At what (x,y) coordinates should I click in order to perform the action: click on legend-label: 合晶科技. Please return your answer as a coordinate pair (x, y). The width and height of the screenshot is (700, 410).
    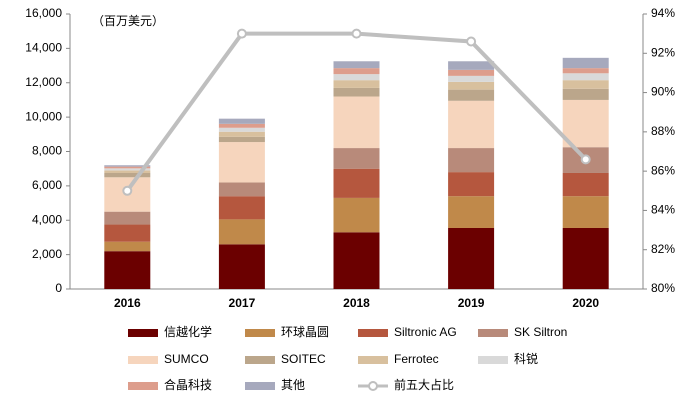
    Looking at the image, I should click on (188, 384).